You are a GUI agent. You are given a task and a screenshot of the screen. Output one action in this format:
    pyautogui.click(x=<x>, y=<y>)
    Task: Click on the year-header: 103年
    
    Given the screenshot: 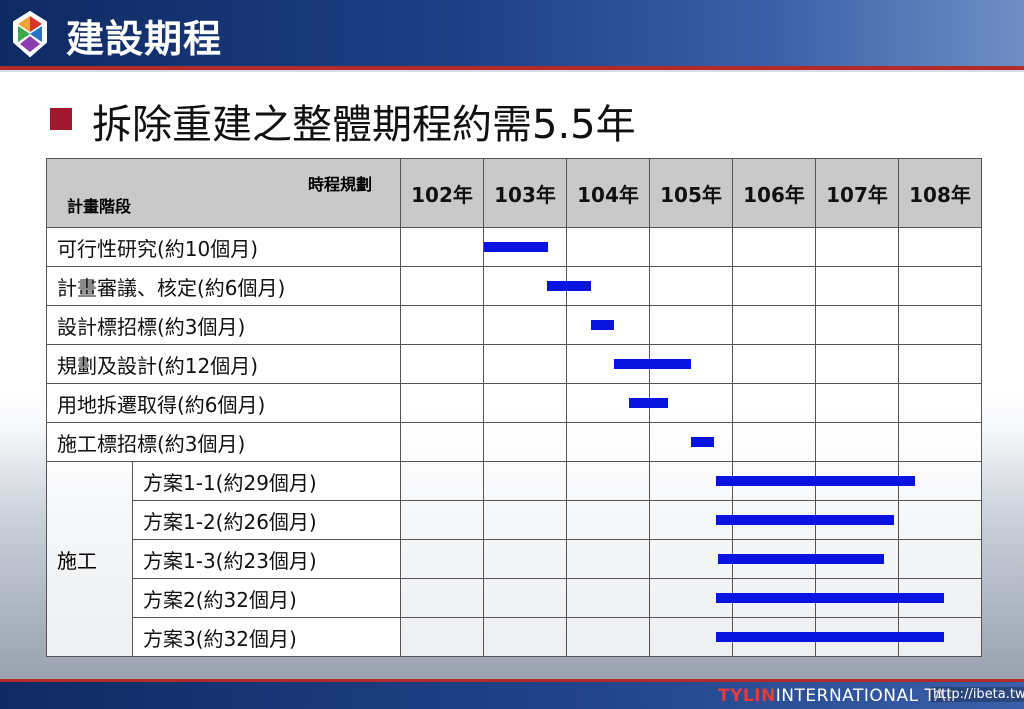 What is the action you would take?
    pyautogui.click(x=525, y=193)
    